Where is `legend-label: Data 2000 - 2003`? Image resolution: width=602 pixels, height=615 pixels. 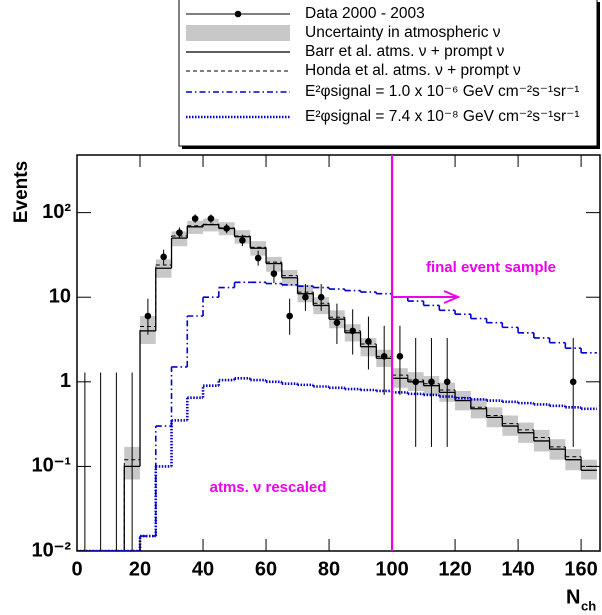
legend-label: Data 2000 - 2003 is located at coordinates (365, 13).